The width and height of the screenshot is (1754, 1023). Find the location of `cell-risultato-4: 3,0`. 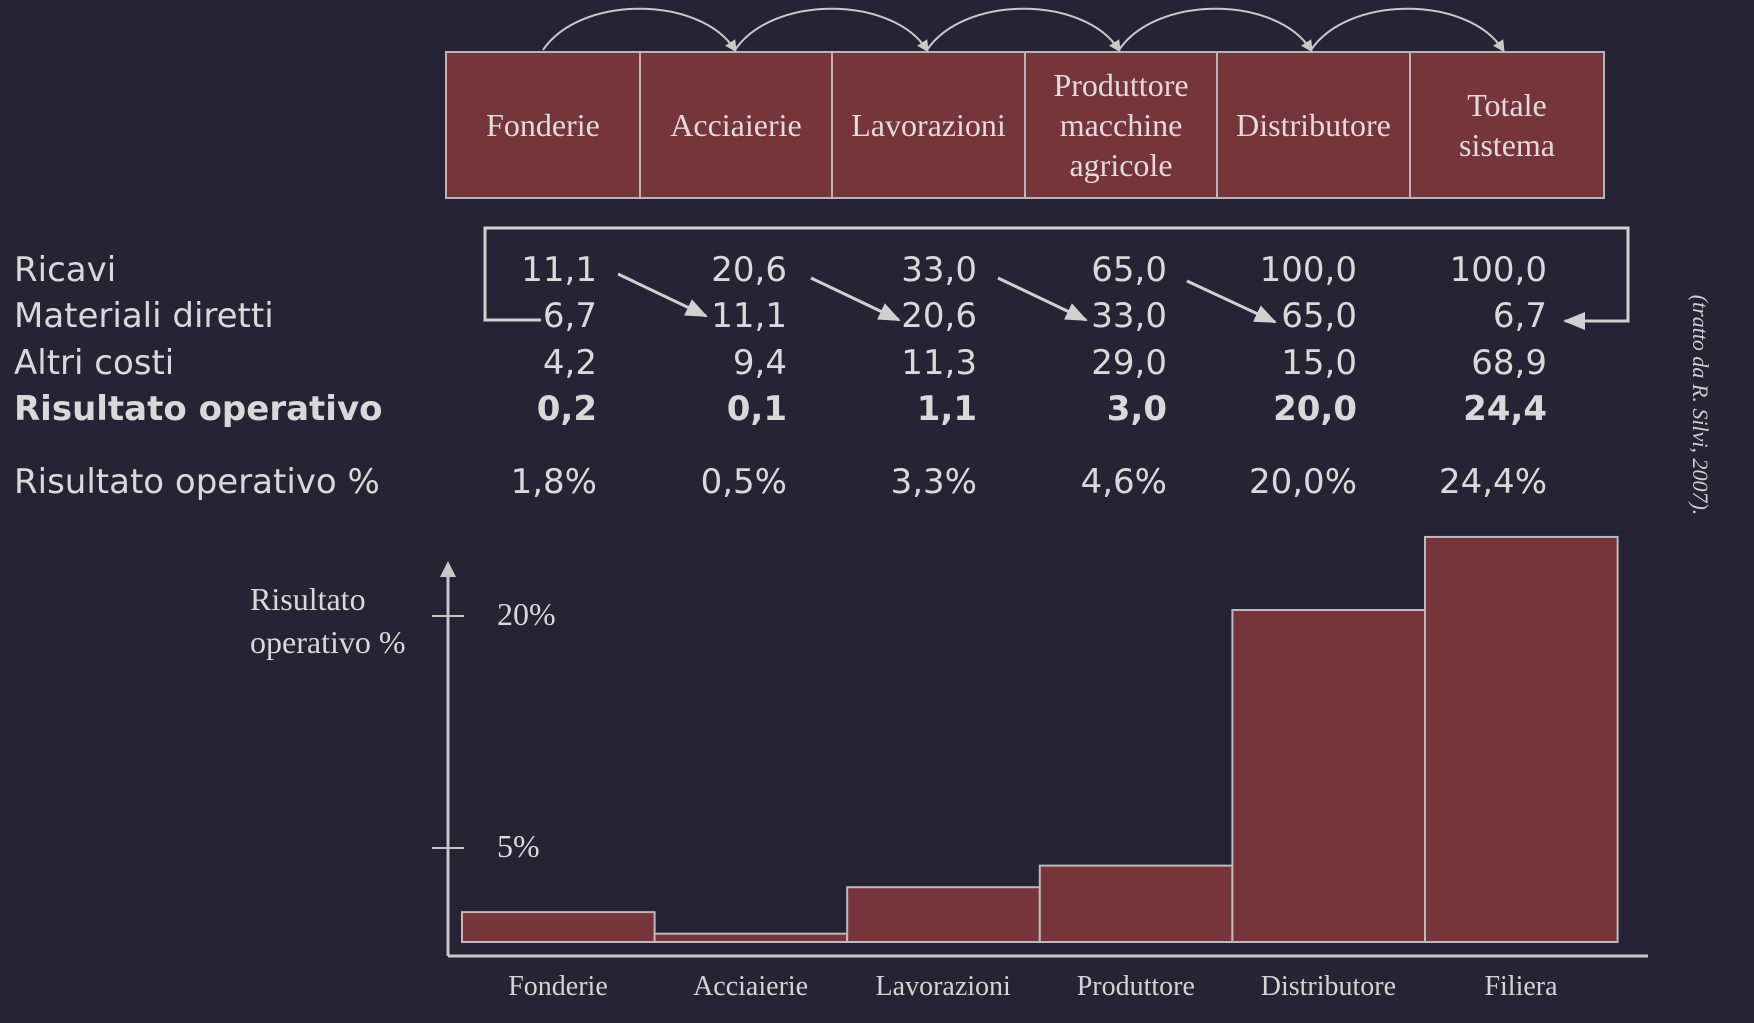

cell-risultato-4: 3,0 is located at coordinates (1136, 409).